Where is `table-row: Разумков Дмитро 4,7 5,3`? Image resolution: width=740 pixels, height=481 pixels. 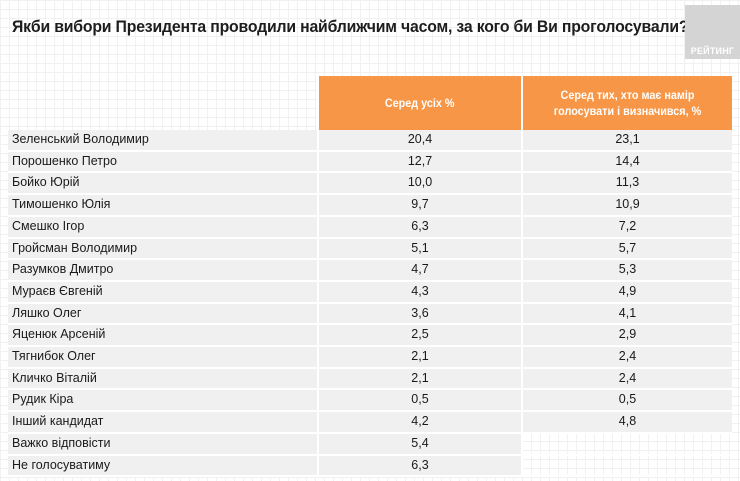
table-row: Разумков Дмитро 4,7 5,3 is located at coordinates (370, 270).